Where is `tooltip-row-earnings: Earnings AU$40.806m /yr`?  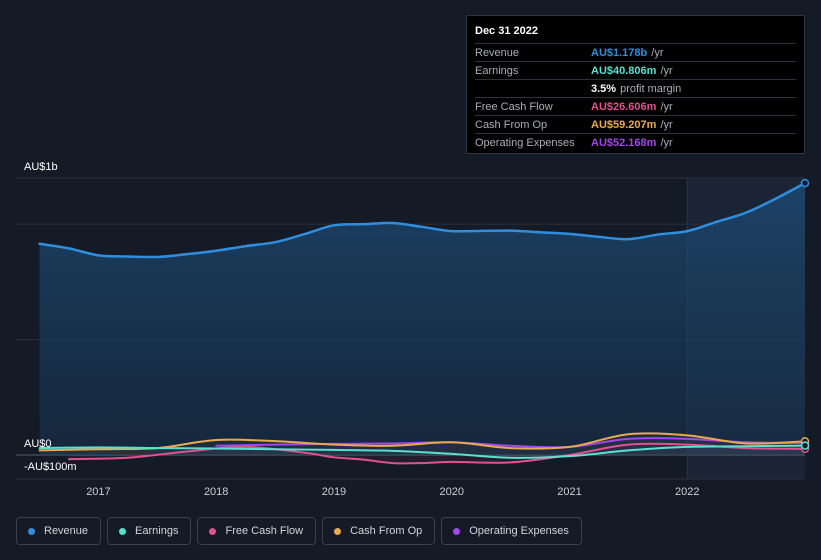
tooltip-row-earnings: Earnings AU$40.806m /yr is located at coordinates (635, 71).